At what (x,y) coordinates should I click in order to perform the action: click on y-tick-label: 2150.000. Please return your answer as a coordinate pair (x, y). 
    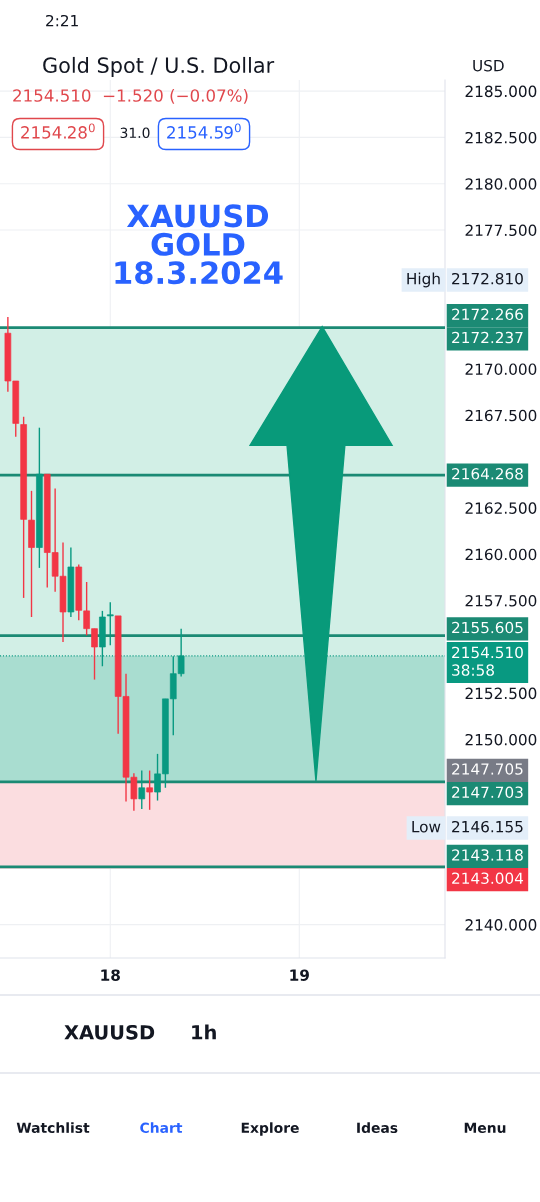
    Looking at the image, I should click on (501, 739).